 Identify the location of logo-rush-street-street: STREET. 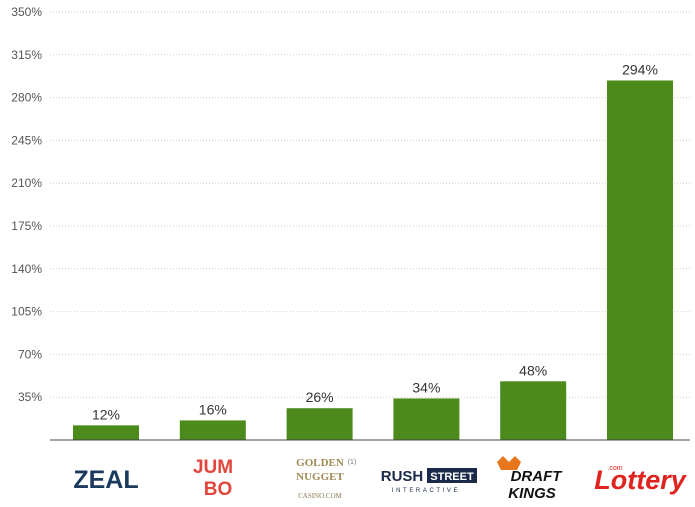
(452, 477).